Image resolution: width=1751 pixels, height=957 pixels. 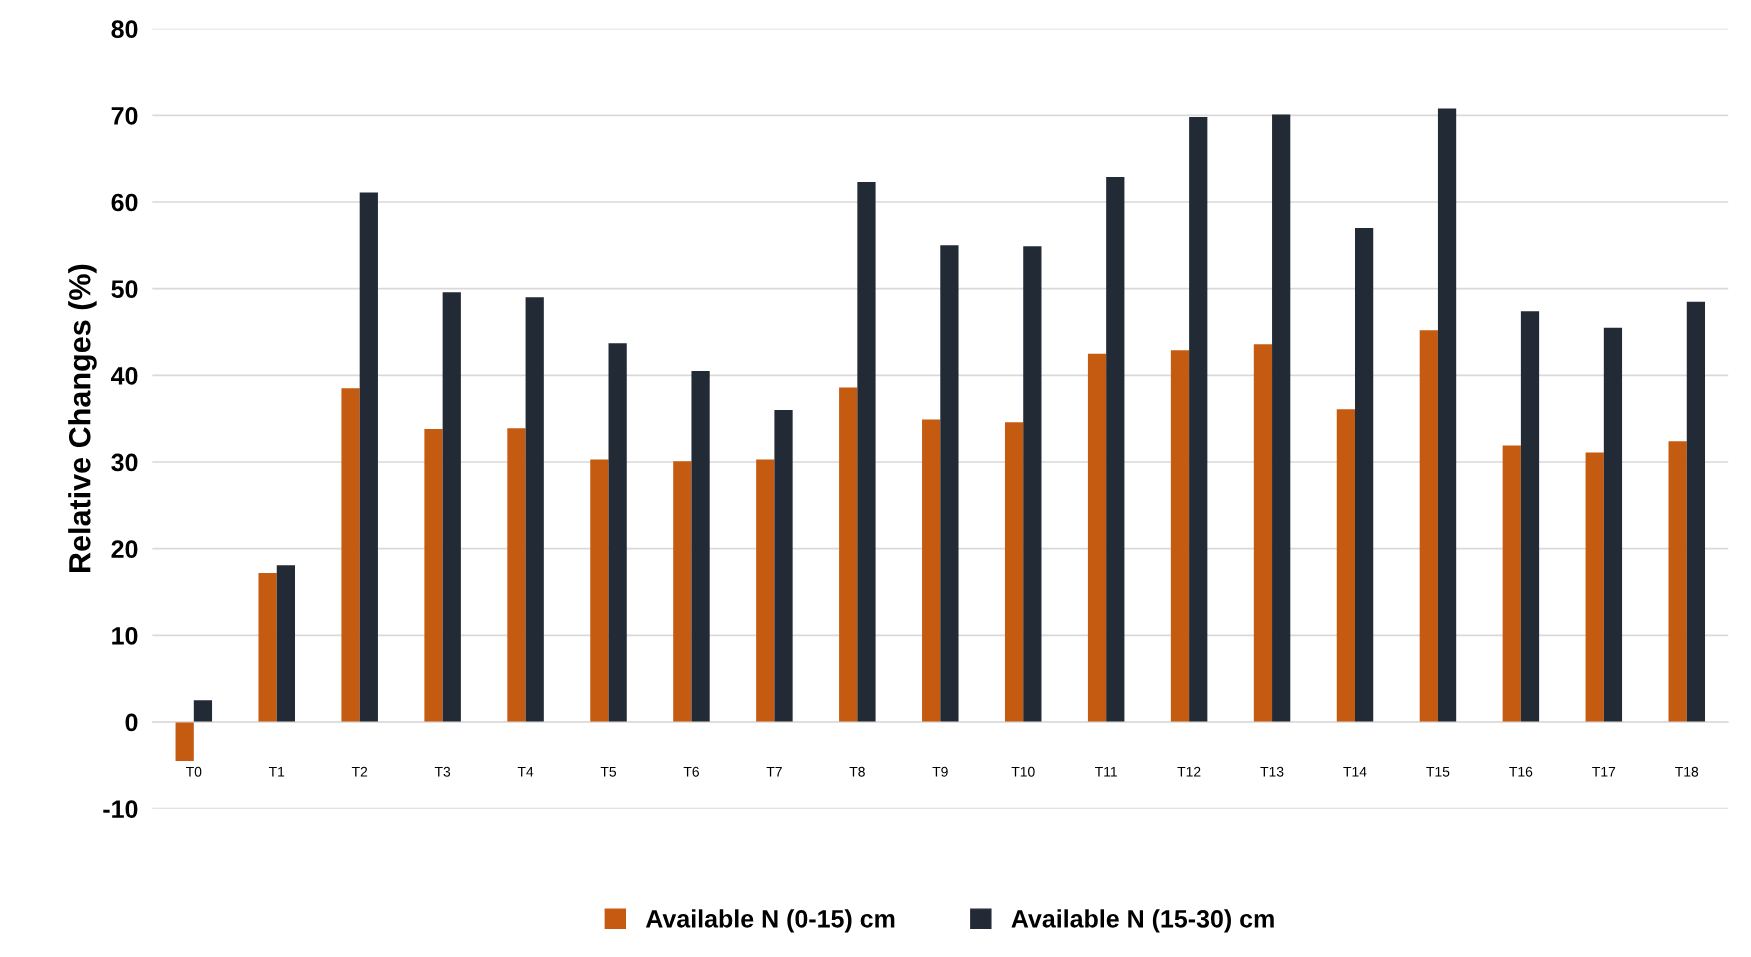 I want to click on x-tick-label: T16, so click(x=1521, y=771).